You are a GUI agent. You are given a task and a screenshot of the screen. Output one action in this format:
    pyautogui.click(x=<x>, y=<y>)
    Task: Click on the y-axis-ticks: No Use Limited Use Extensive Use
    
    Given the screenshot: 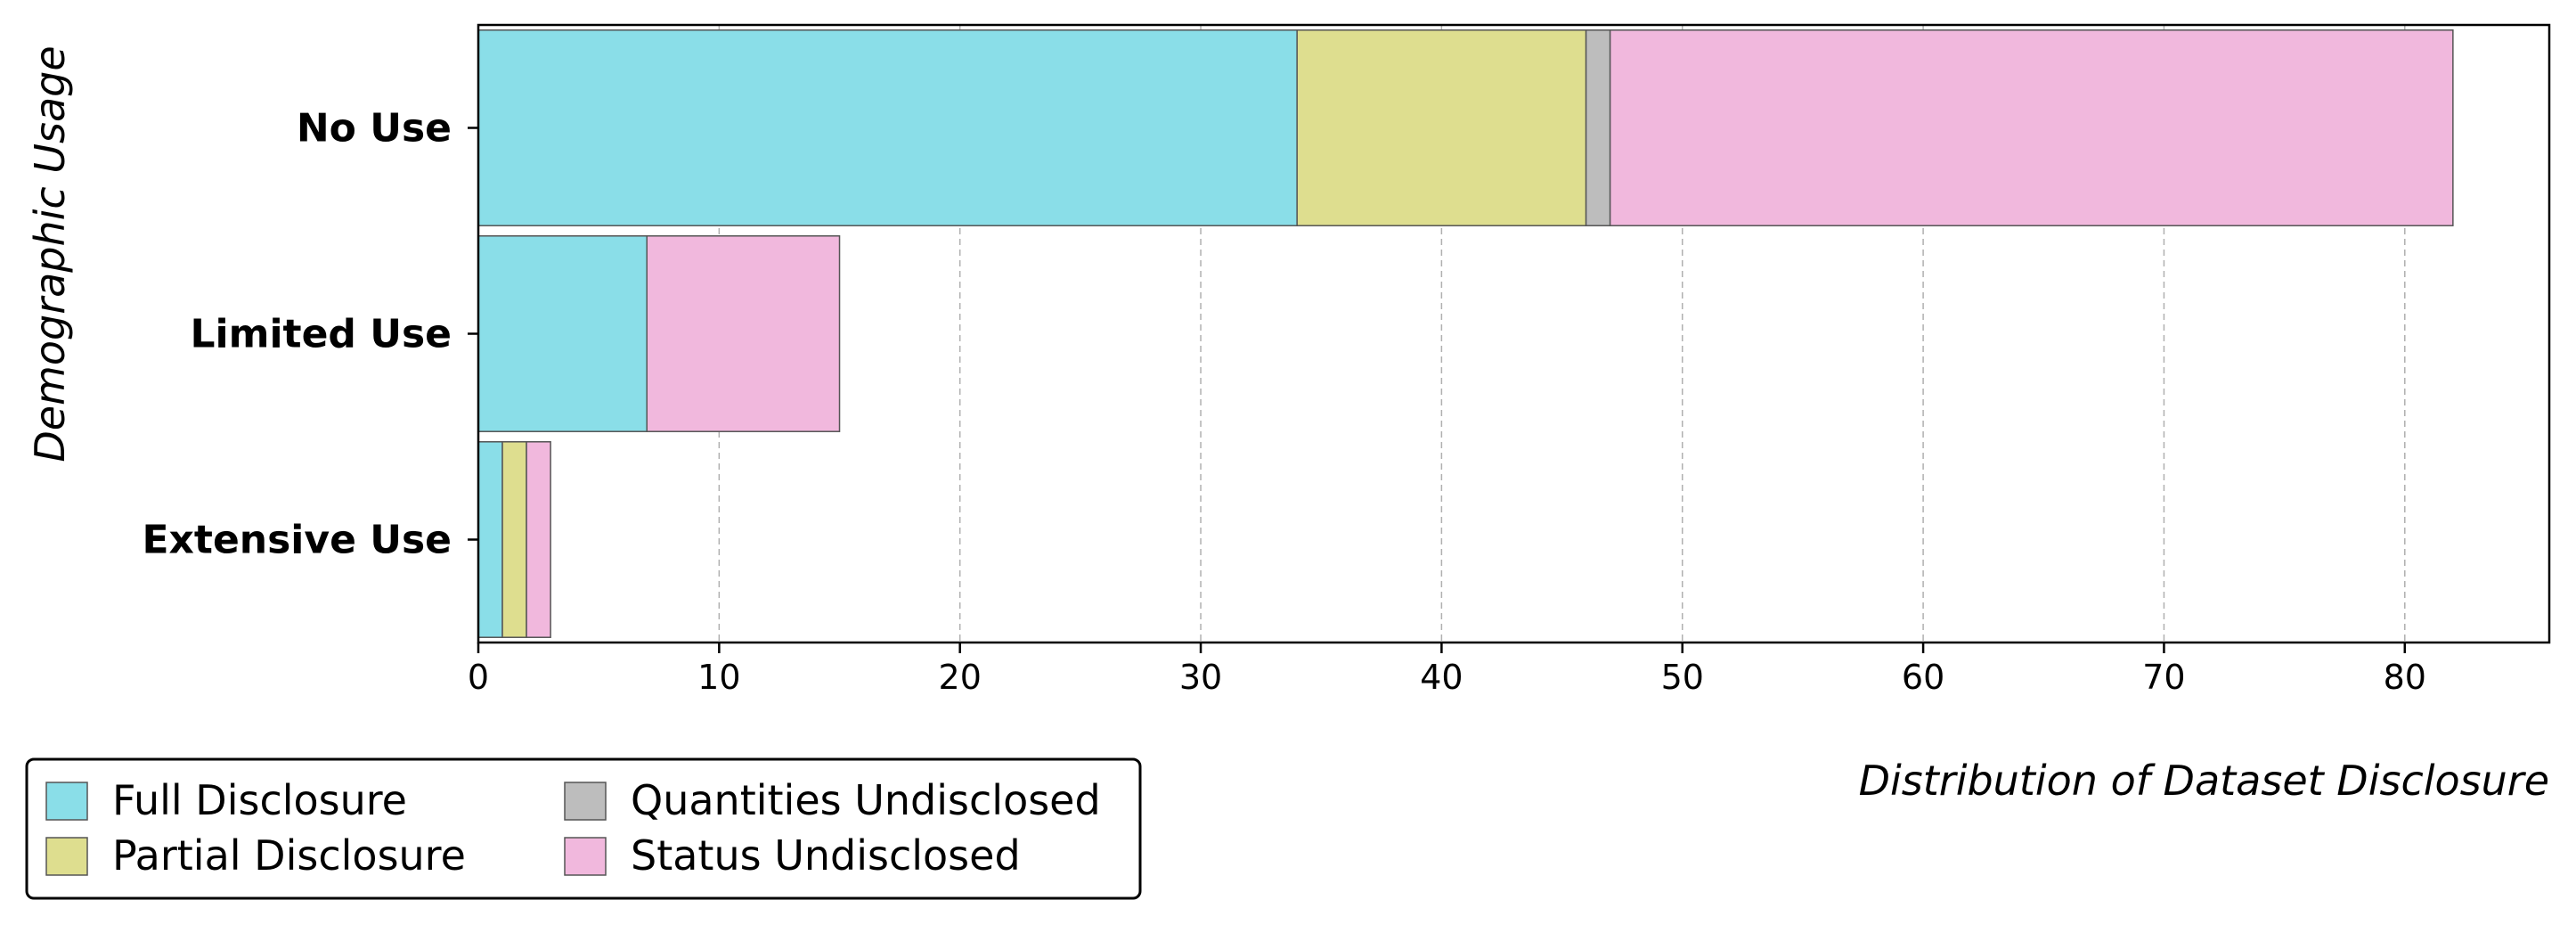 What is the action you would take?
    pyautogui.click(x=310, y=335)
    